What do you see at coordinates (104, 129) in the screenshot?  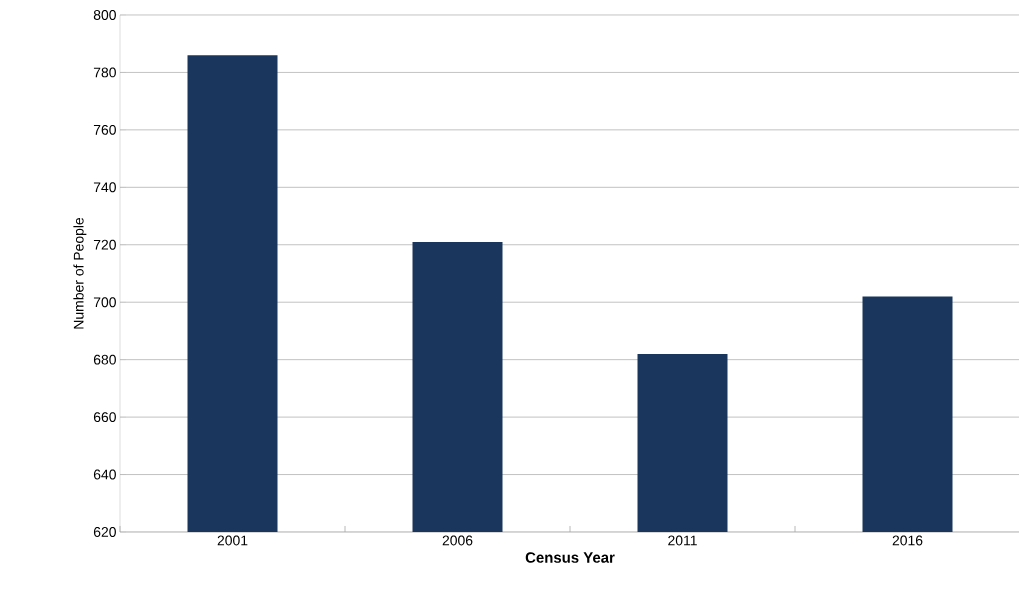 I see `y-tick-label: 760` at bounding box center [104, 129].